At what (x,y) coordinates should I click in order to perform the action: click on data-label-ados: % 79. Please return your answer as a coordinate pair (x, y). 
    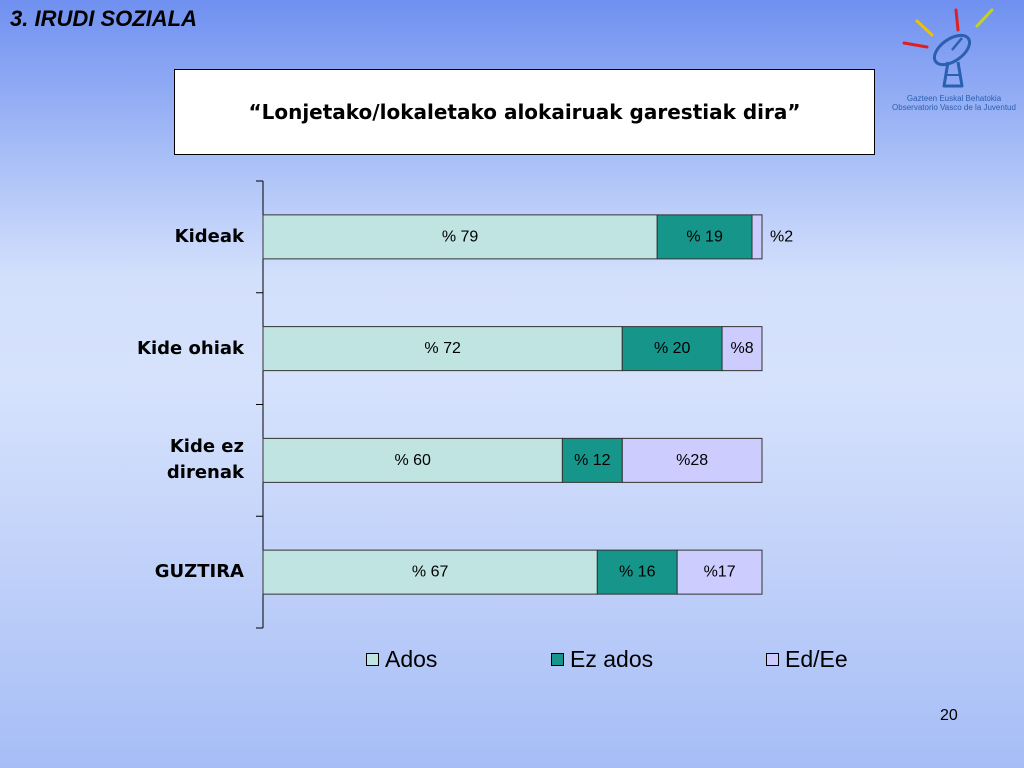
    Looking at the image, I should click on (460, 236).